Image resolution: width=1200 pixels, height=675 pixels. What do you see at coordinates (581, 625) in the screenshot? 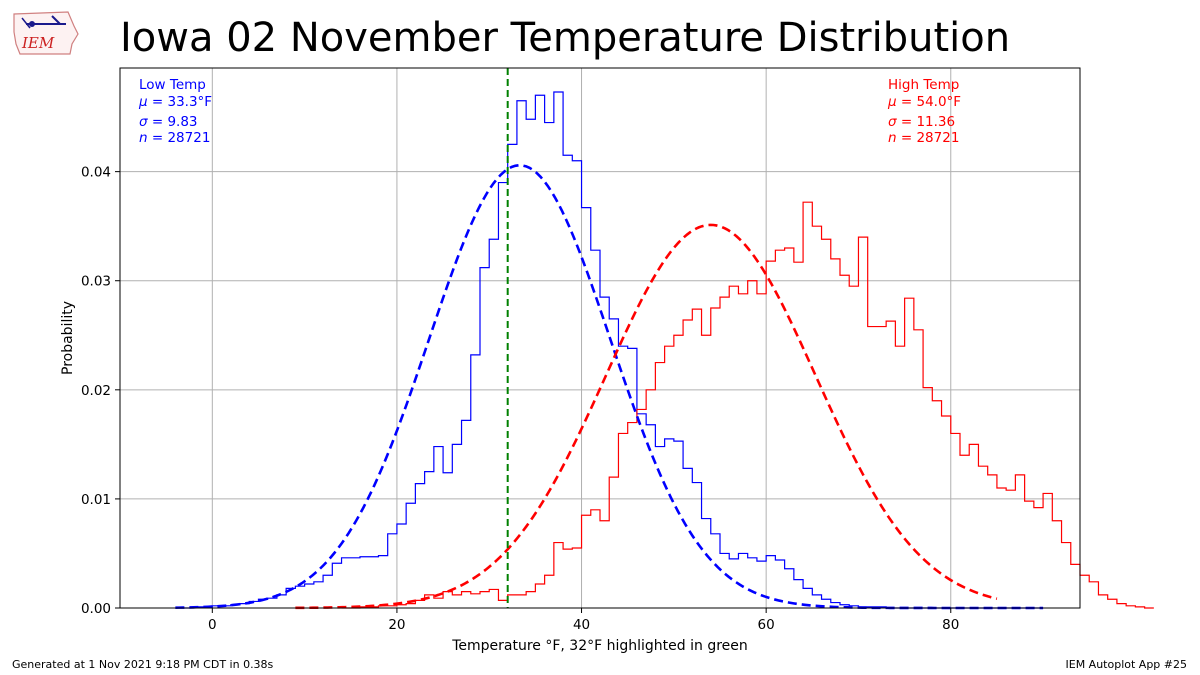
I see `x-tick-label: 40` at bounding box center [581, 625].